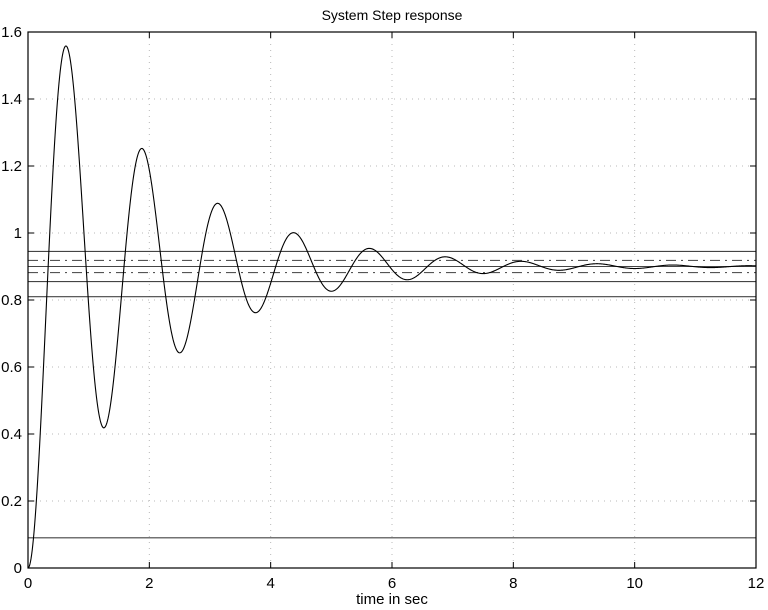 Image resolution: width=768 pixels, height=610 pixels. What do you see at coordinates (513, 583) in the screenshot?
I see `x-tick-label: 8` at bounding box center [513, 583].